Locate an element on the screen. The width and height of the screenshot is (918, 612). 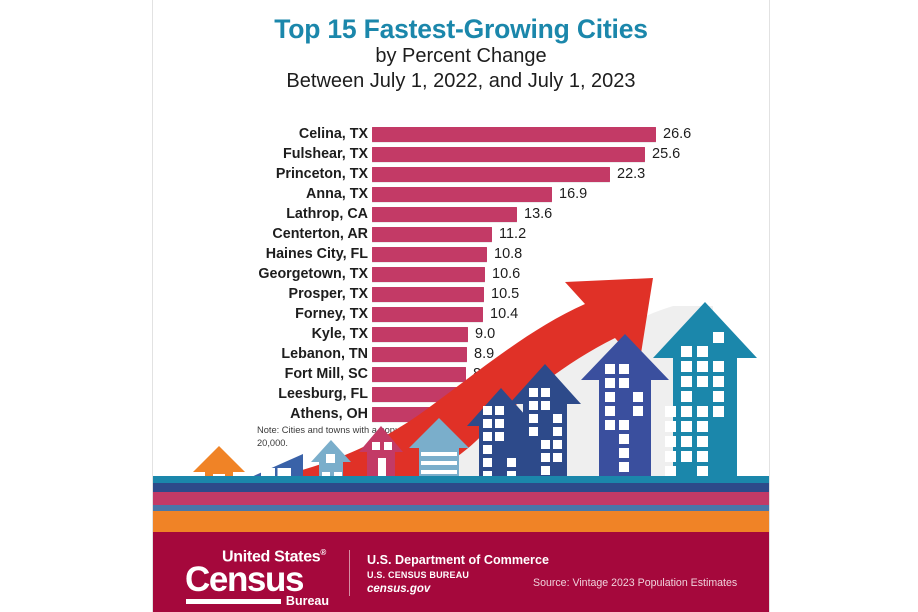
footer-divider is located at coordinates (349, 573).